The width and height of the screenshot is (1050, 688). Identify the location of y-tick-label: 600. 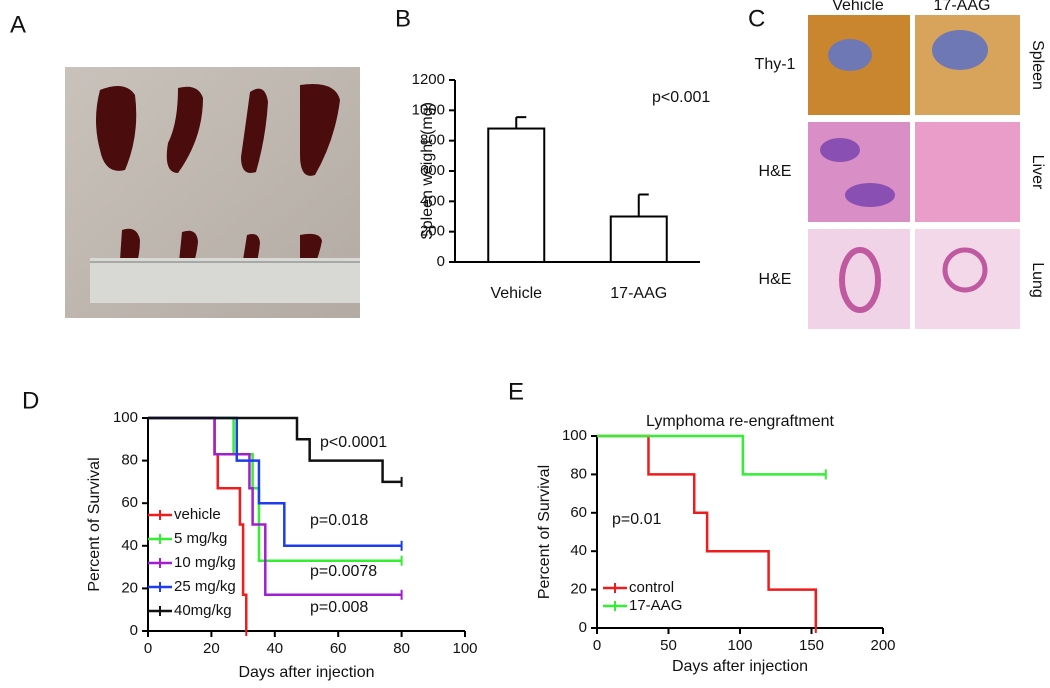
(432, 170).